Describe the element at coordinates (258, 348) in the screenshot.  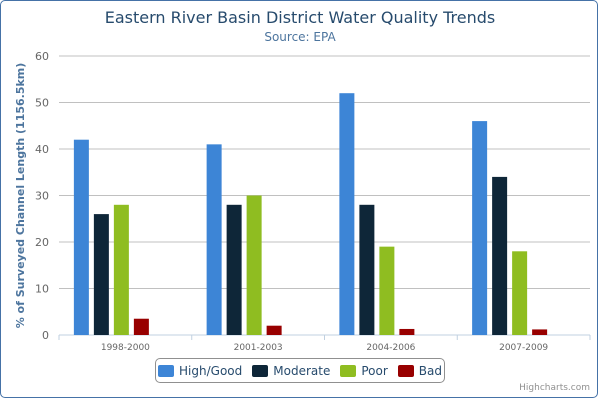
I see `x-tick-label: 2001-2003` at that location.